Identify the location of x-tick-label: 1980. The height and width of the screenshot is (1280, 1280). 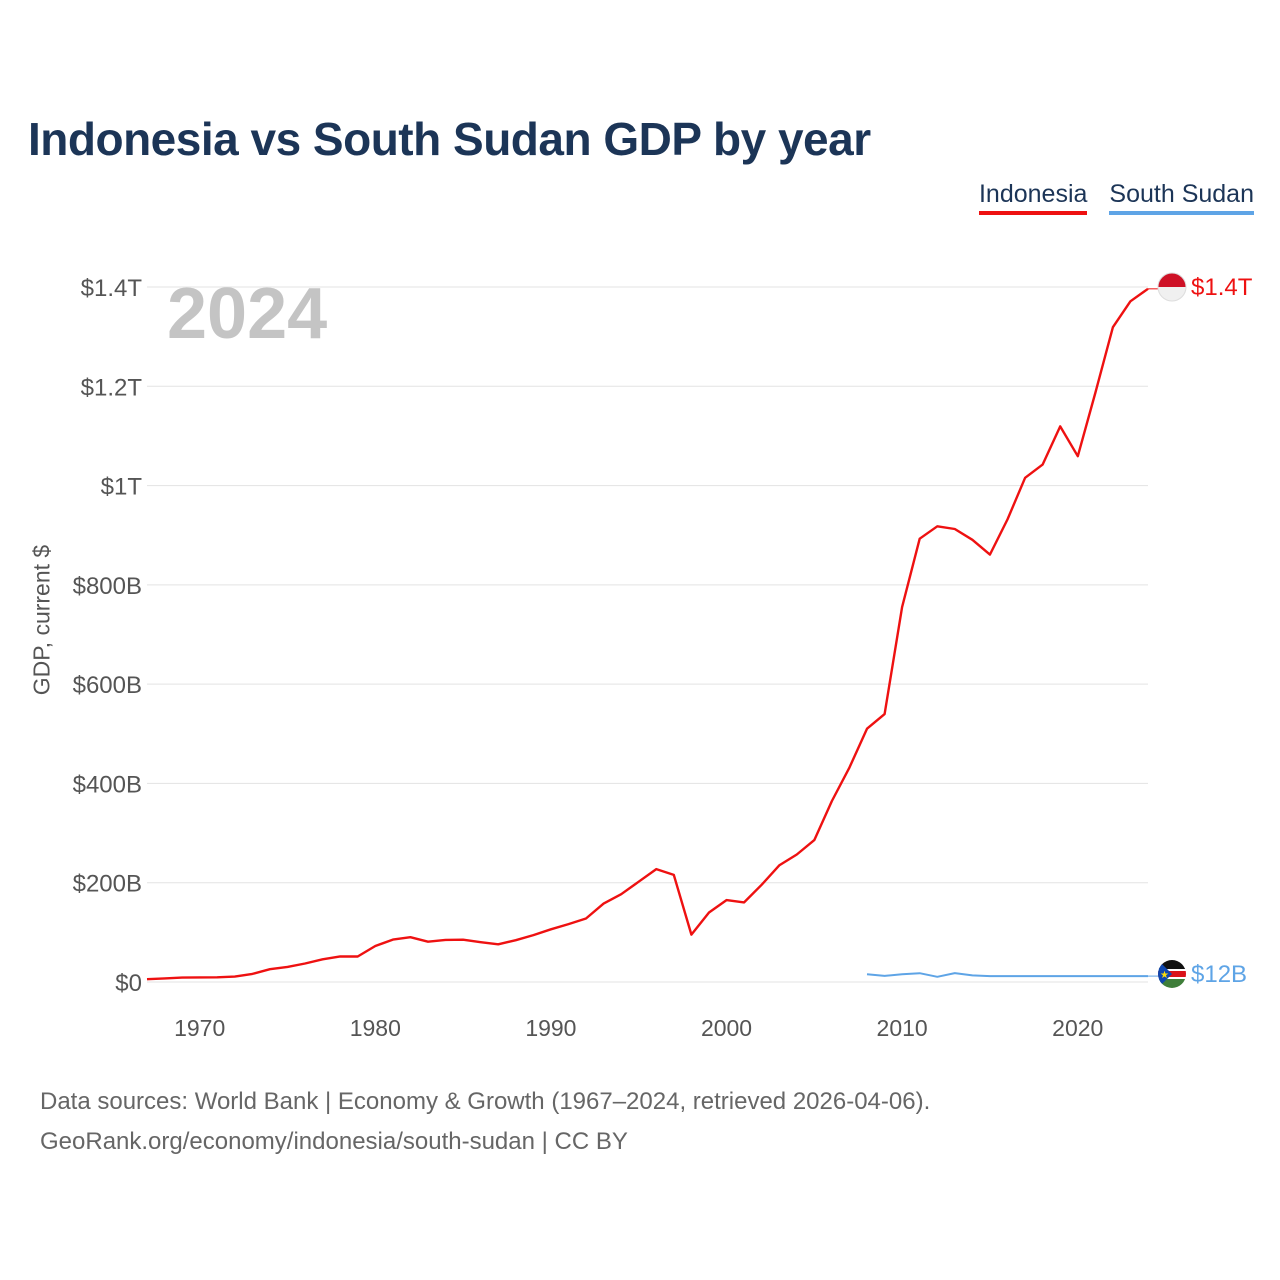
(375, 1028).